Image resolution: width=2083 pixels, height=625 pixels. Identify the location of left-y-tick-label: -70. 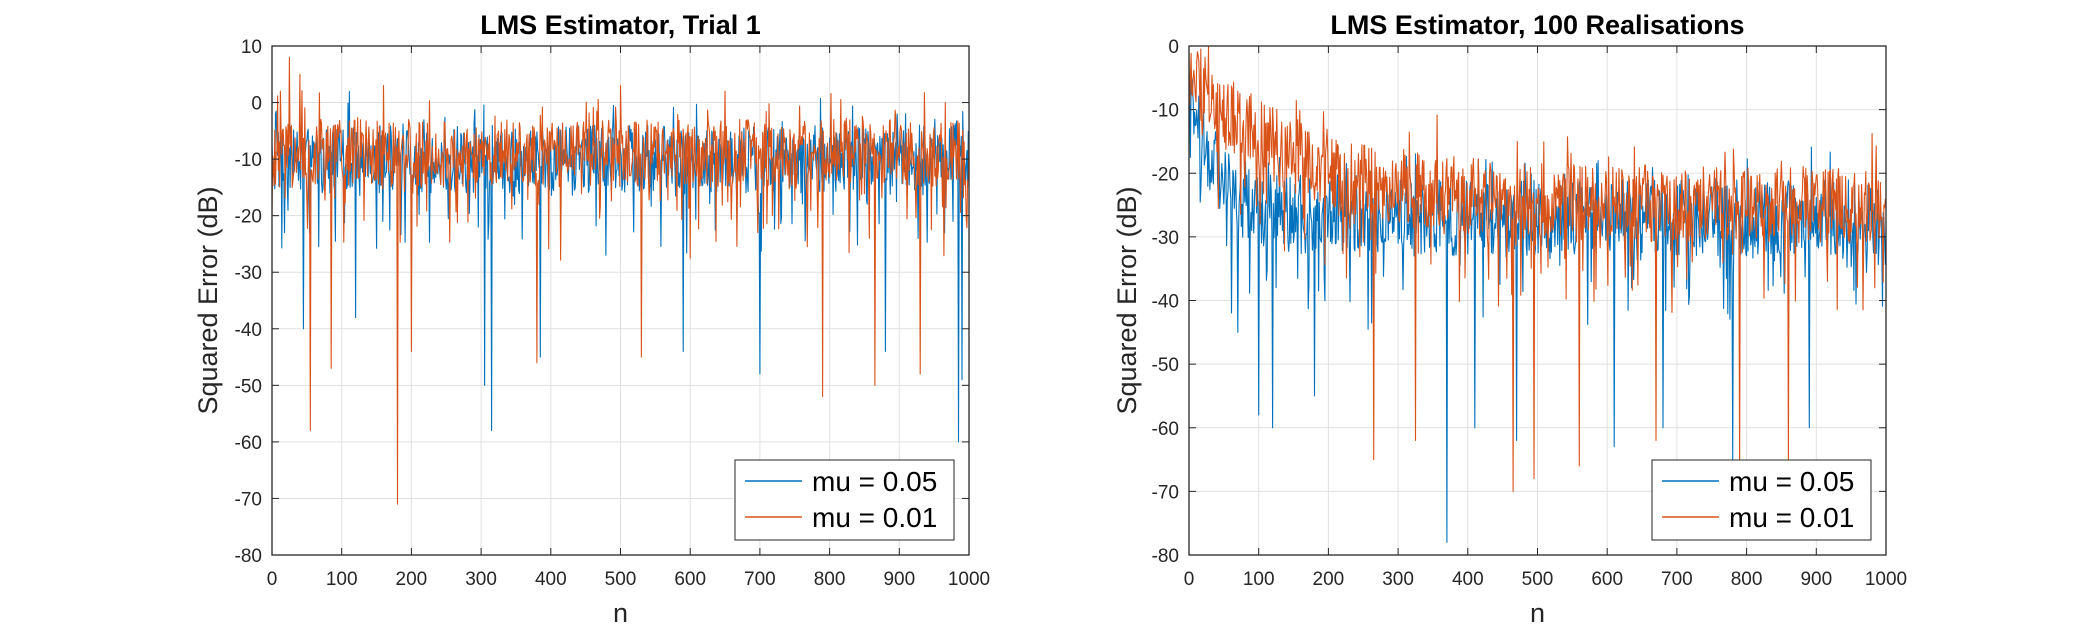
(248, 499).